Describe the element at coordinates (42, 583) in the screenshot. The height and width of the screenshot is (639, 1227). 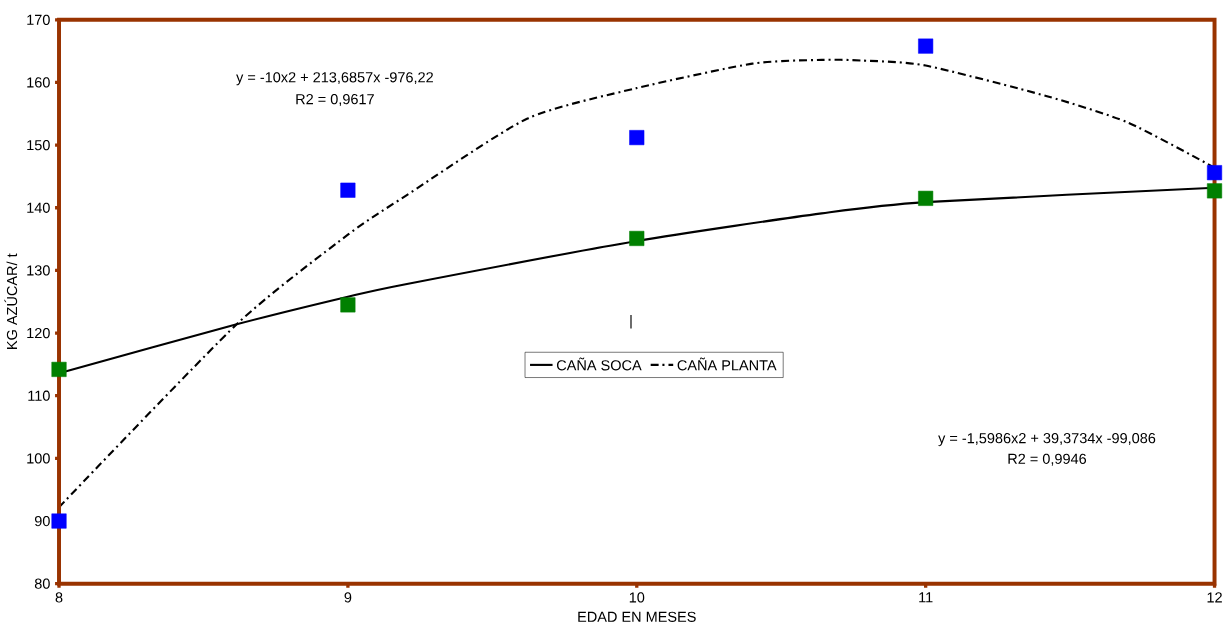
I see `y-tick-label: 80` at that location.